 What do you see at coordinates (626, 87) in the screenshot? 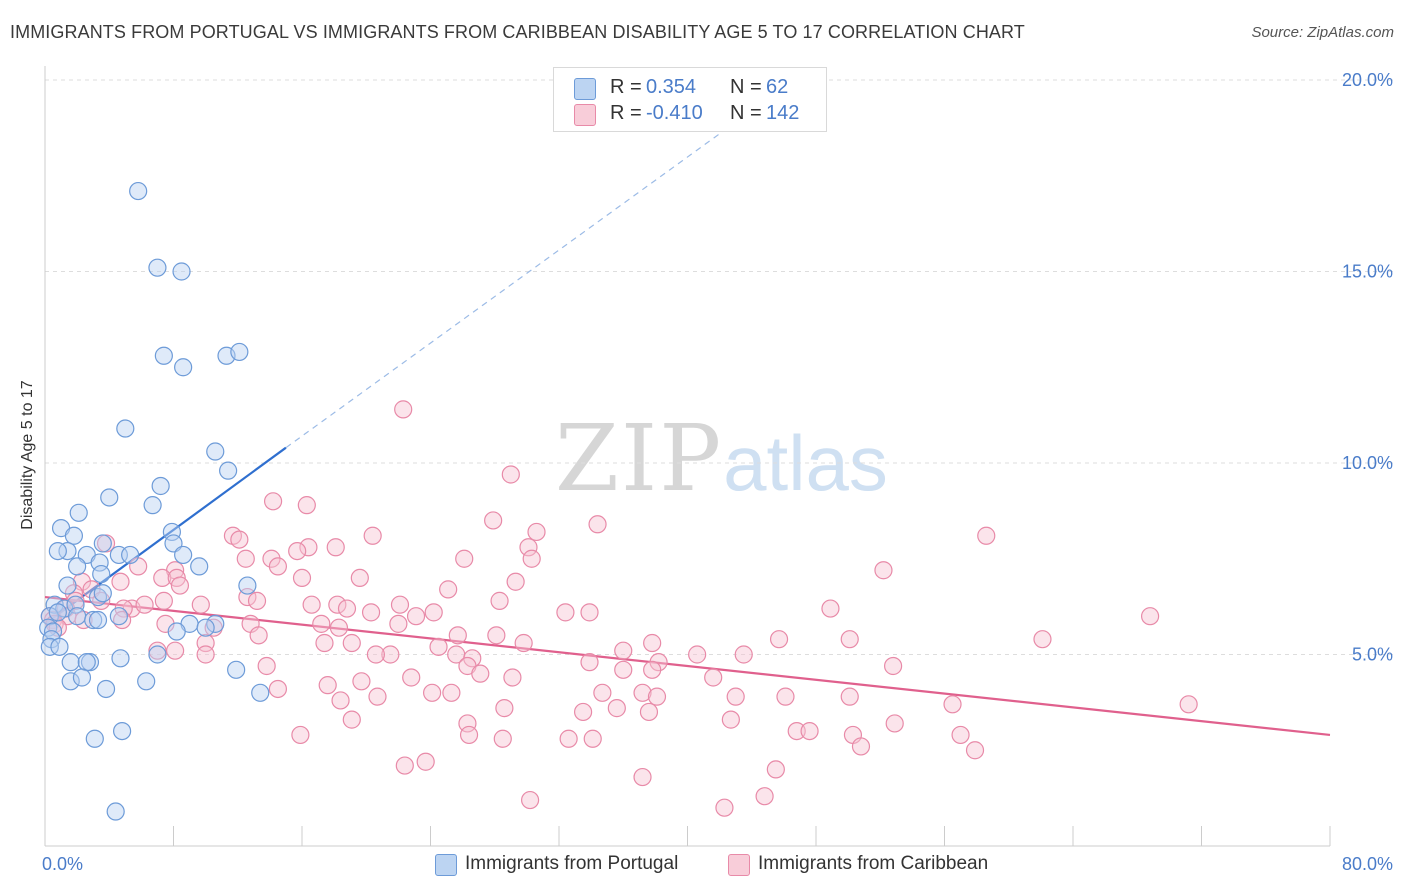
I see `legend-r-label: R =` at bounding box center [626, 87].